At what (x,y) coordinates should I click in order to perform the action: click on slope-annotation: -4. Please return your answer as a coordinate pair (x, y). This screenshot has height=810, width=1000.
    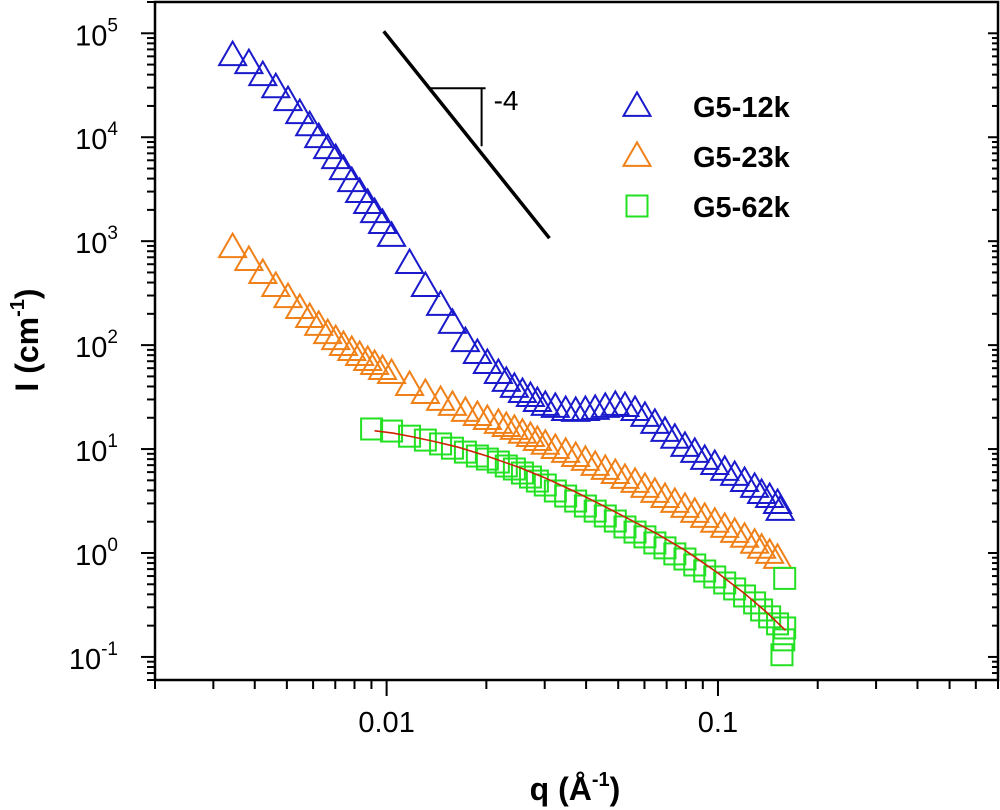
    Looking at the image, I should click on (466, 135).